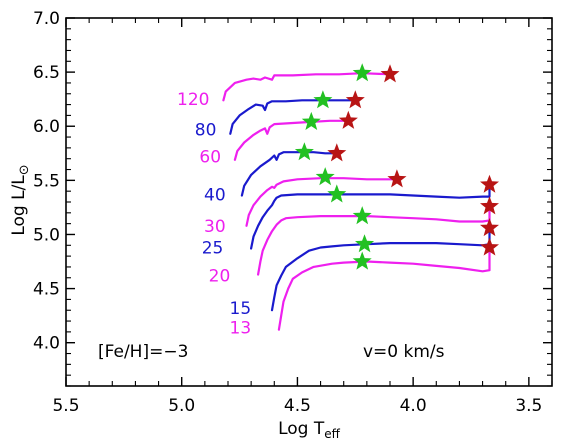 The width and height of the screenshot is (570, 445). What do you see at coordinates (46, 127) in the screenshot?
I see `y-tick-label: 6.0` at bounding box center [46, 127].